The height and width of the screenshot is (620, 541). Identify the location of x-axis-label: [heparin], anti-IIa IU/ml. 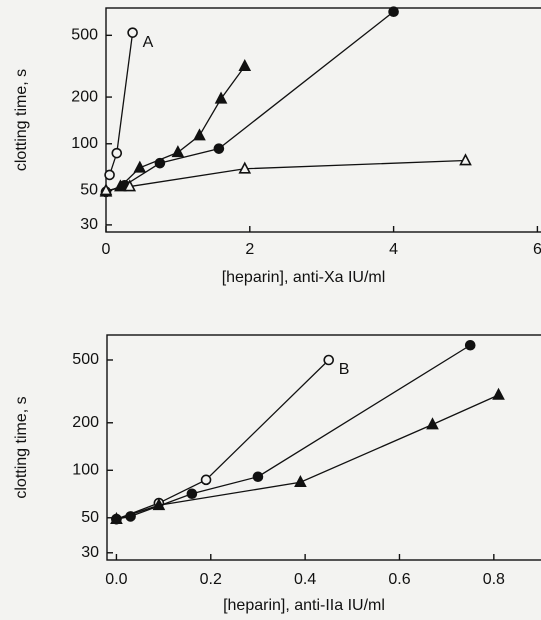
(304, 605).